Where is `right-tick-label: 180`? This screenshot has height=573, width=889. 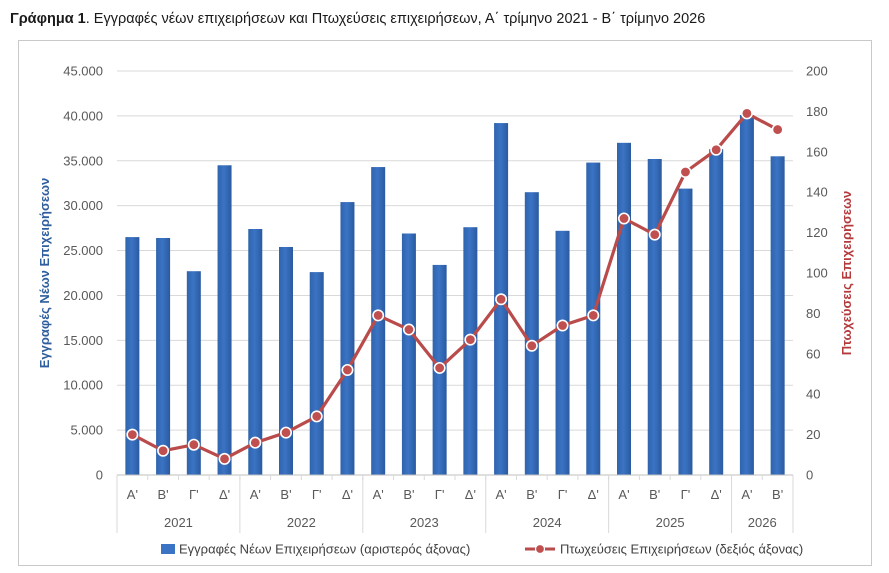 right-tick-label: 180 is located at coordinates (817, 111).